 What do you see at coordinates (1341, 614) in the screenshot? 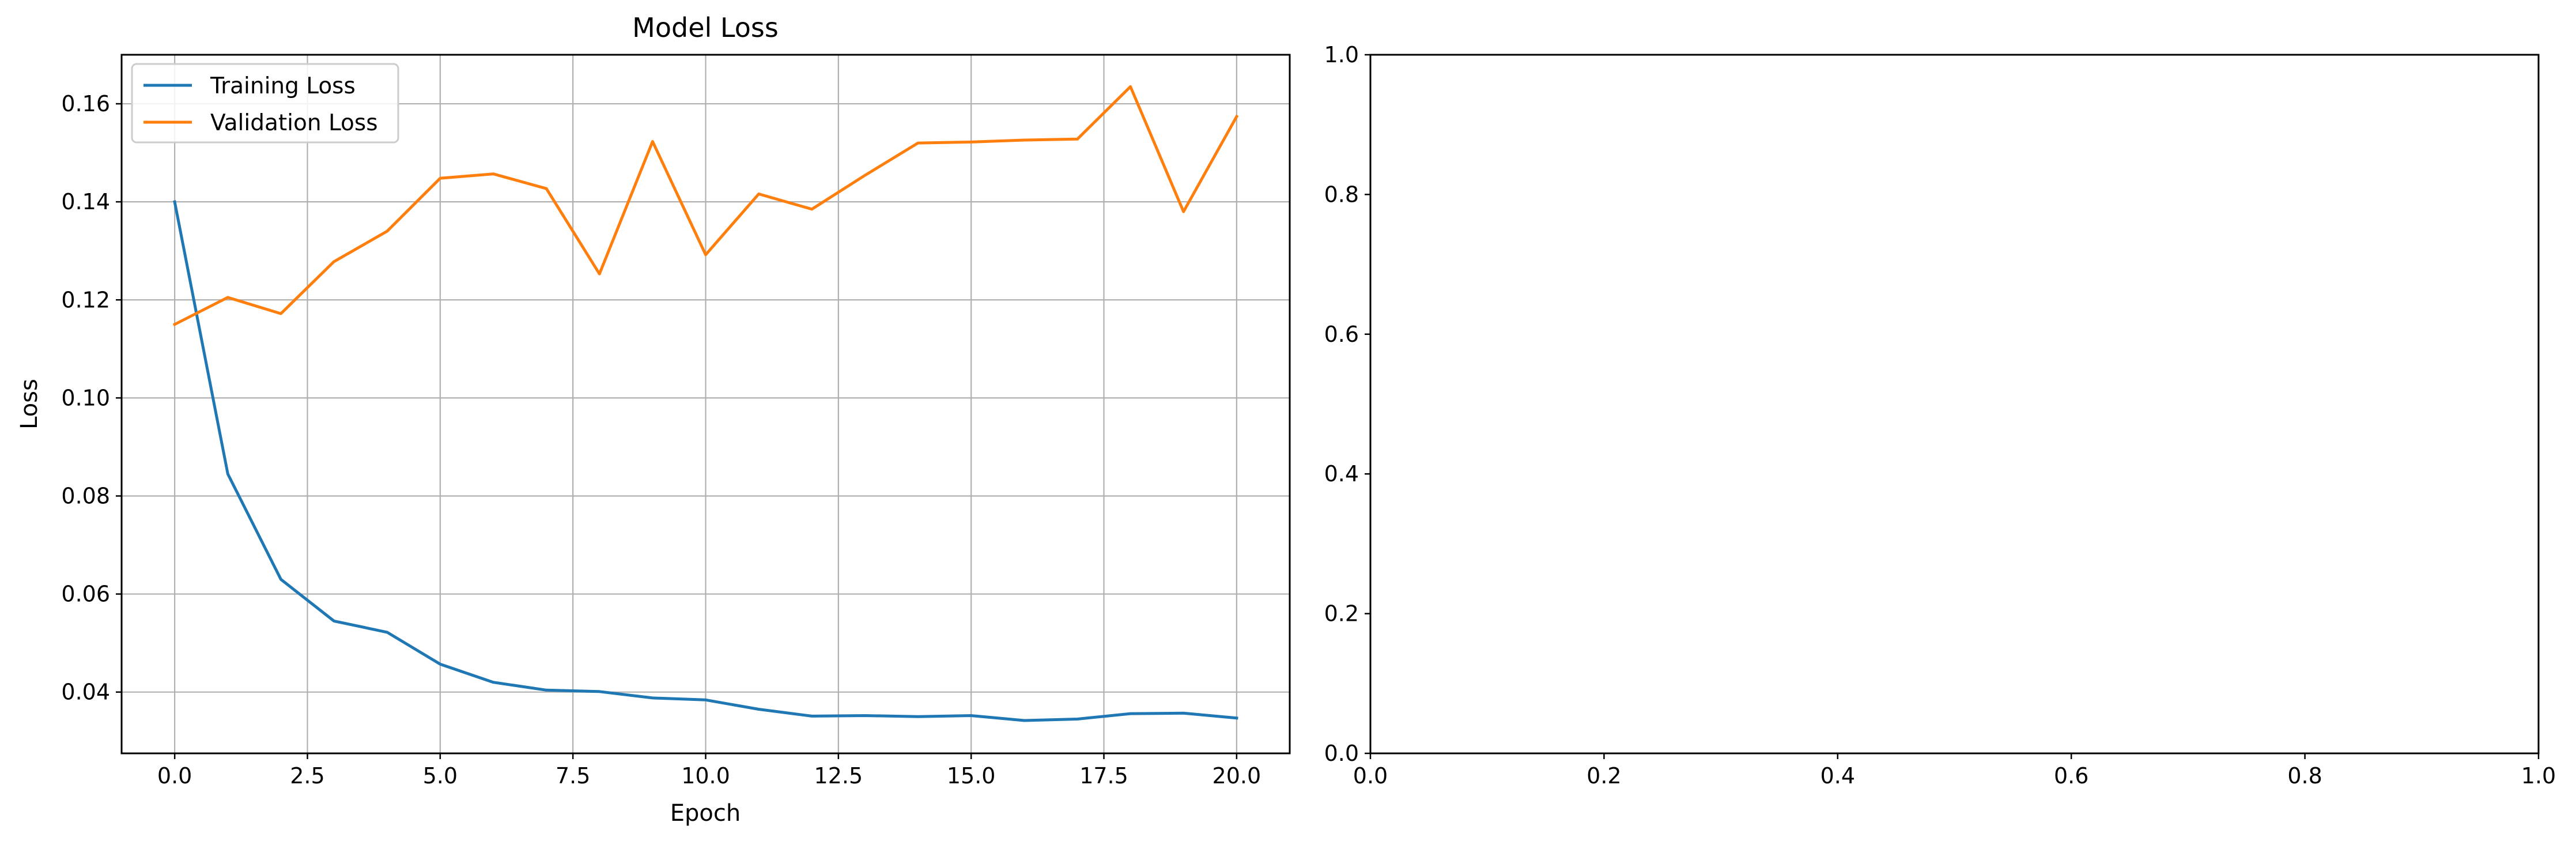
I see `empty-chart-y-tick-label: 0.2` at bounding box center [1341, 614].